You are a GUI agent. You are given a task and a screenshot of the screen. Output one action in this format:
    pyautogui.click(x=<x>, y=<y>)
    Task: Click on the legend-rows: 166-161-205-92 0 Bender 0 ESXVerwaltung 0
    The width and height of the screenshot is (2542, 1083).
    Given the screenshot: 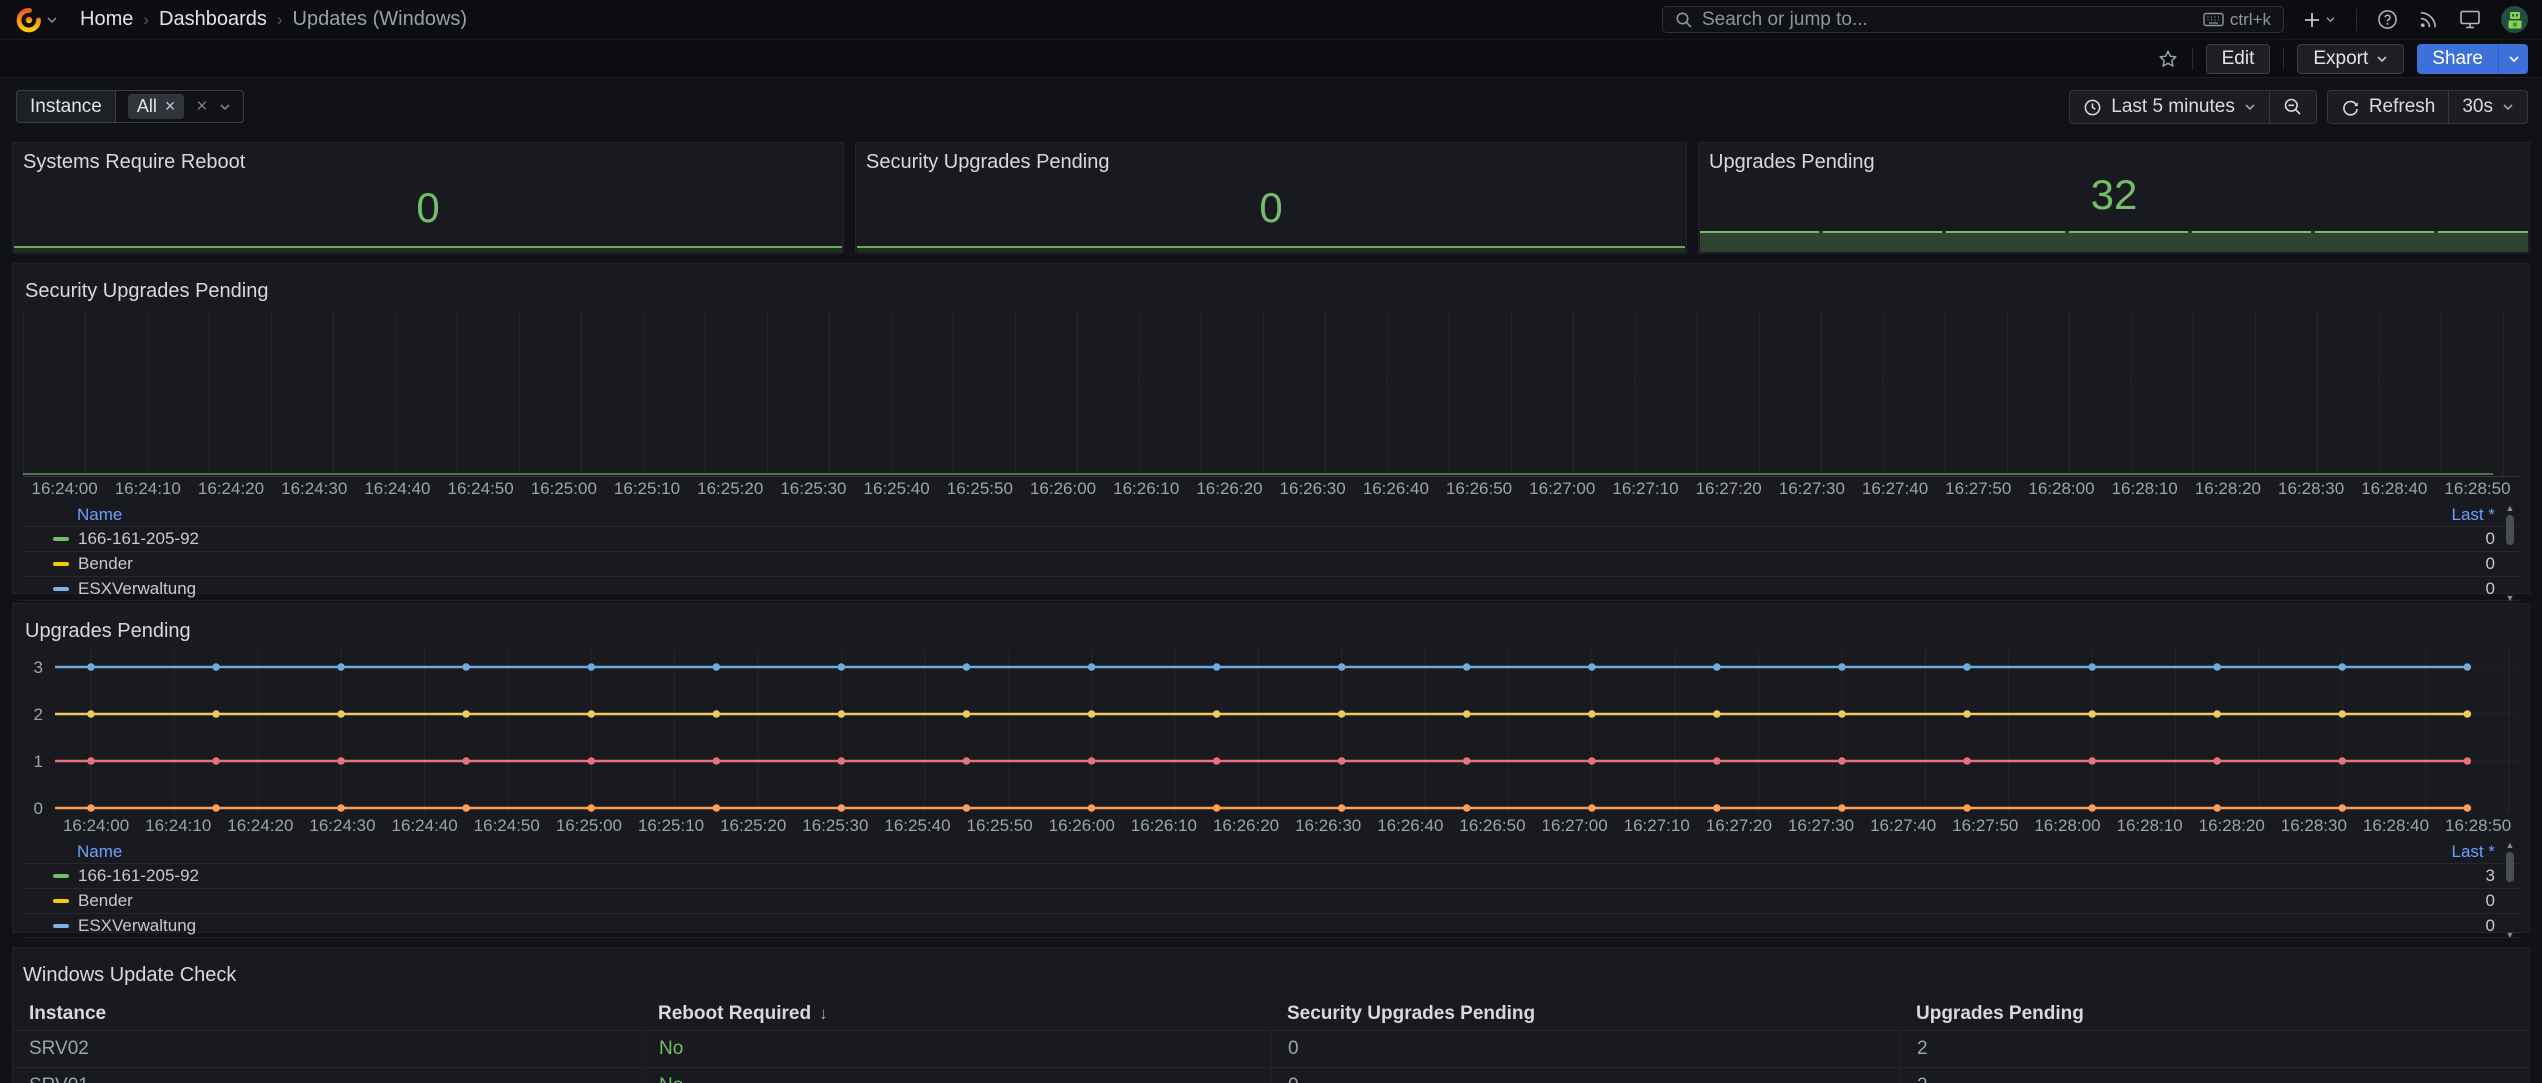 What is the action you would take?
    pyautogui.click(x=1271, y=563)
    